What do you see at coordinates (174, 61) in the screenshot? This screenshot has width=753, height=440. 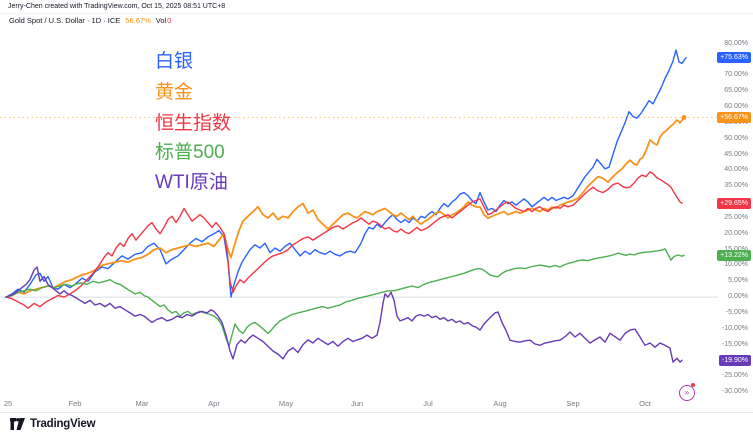 I see `legend-label-silver: 白银` at bounding box center [174, 61].